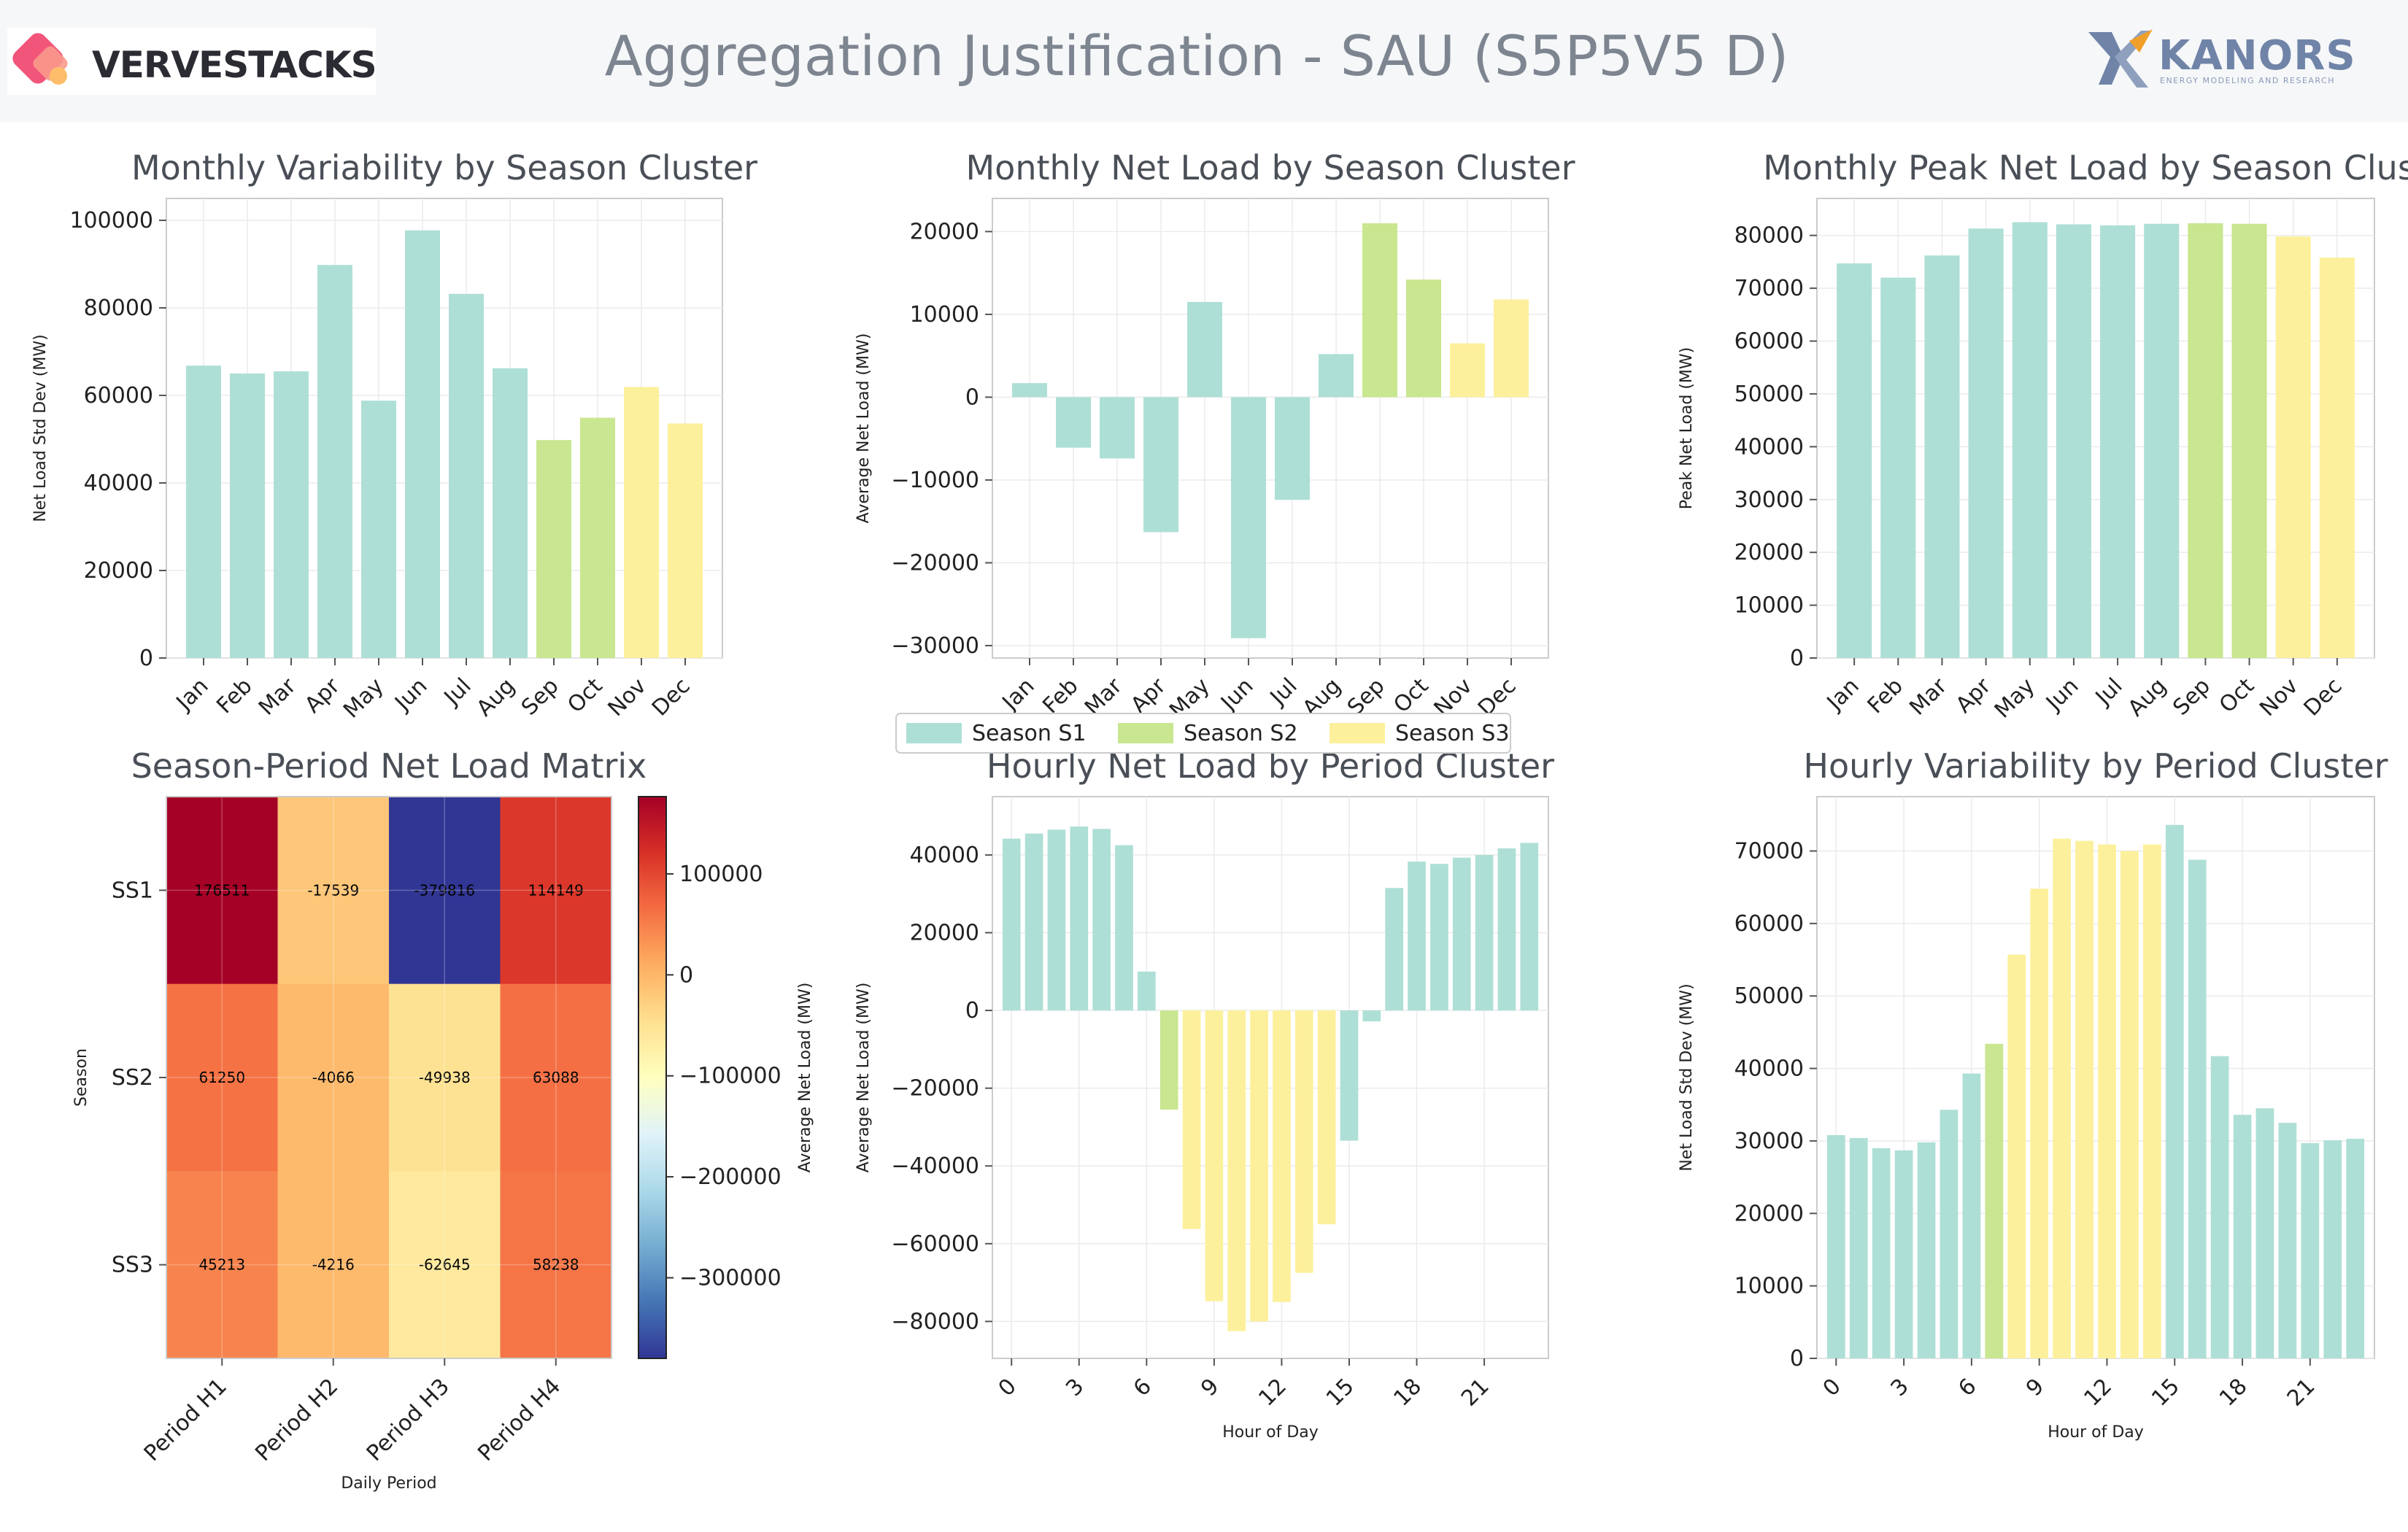 The height and width of the screenshot is (1532, 2408). What do you see at coordinates (2095, 766) in the screenshot?
I see `chart-title: Hourly Variability by Period Cluster` at bounding box center [2095, 766].